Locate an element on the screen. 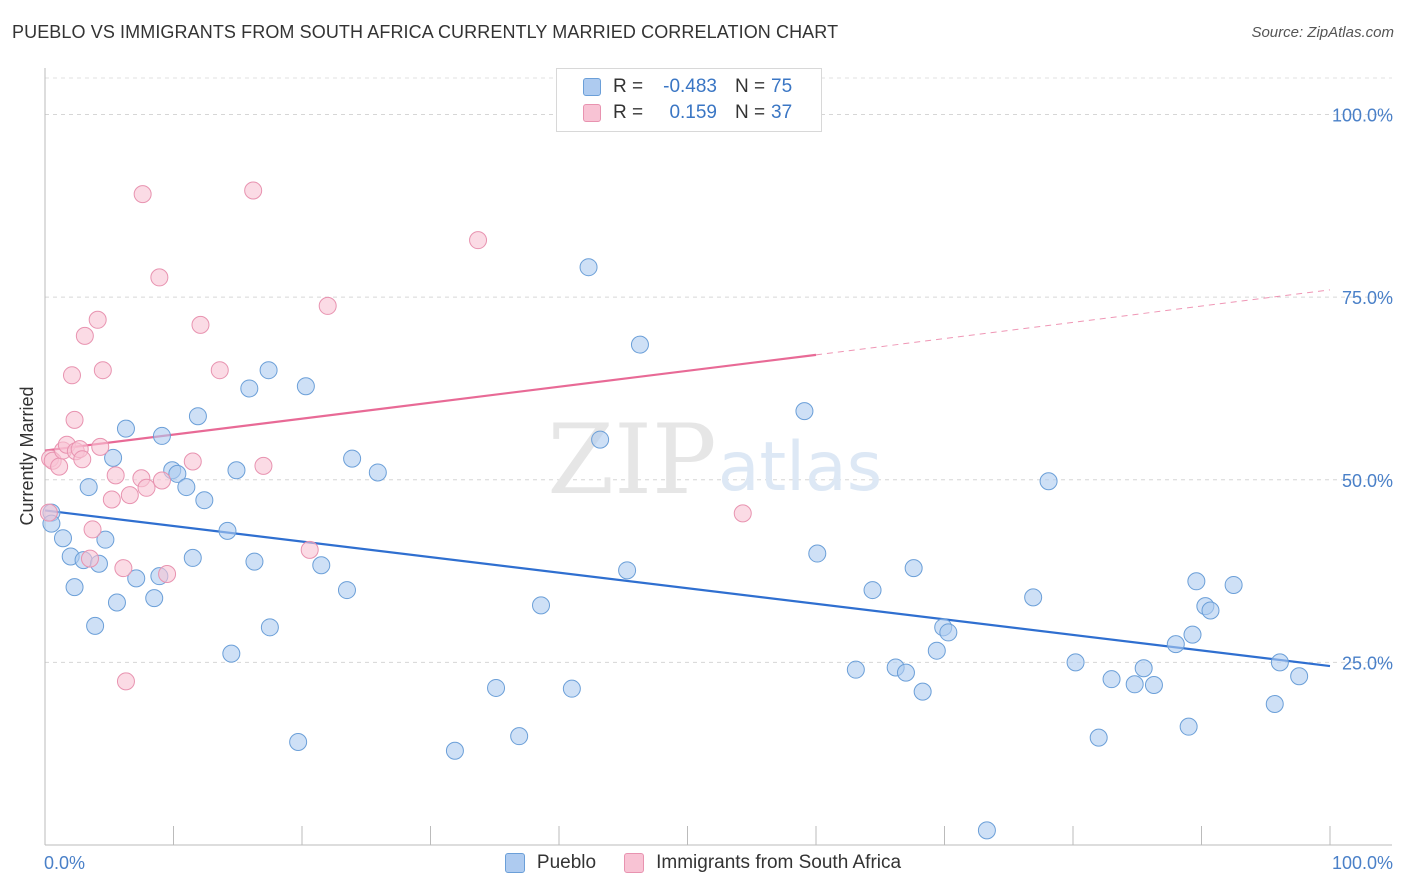  legend-label-south-africa: Immigrants from South Africa is located at coordinates (779, 862).